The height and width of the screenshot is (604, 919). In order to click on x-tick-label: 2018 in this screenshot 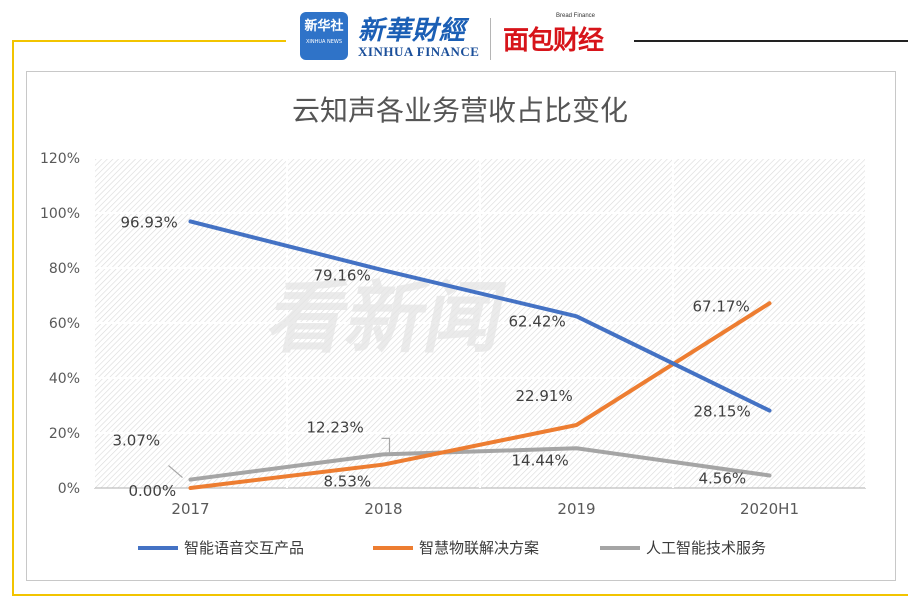, I will do `click(383, 509)`.